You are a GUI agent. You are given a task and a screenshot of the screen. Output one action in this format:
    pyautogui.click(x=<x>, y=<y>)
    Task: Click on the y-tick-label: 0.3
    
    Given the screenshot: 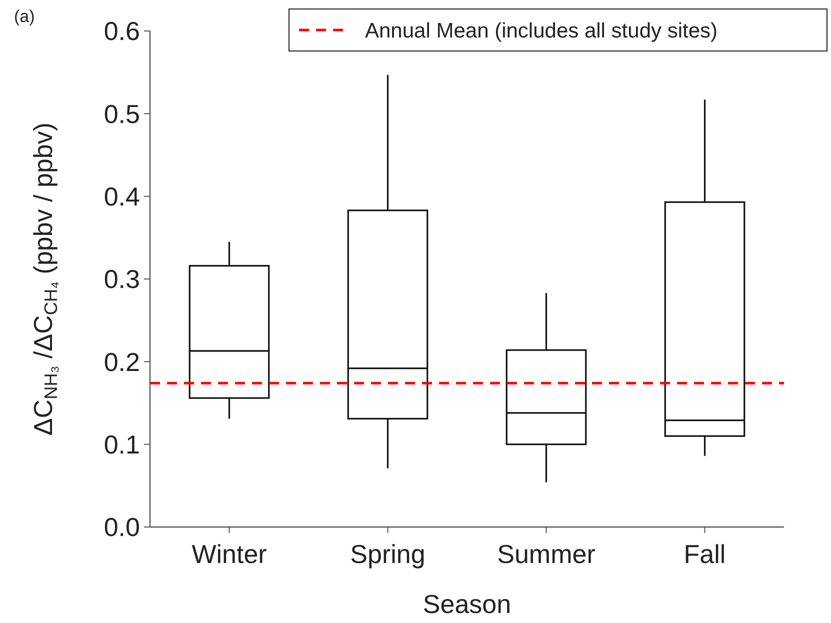 What is the action you would take?
    pyautogui.click(x=122, y=279)
    